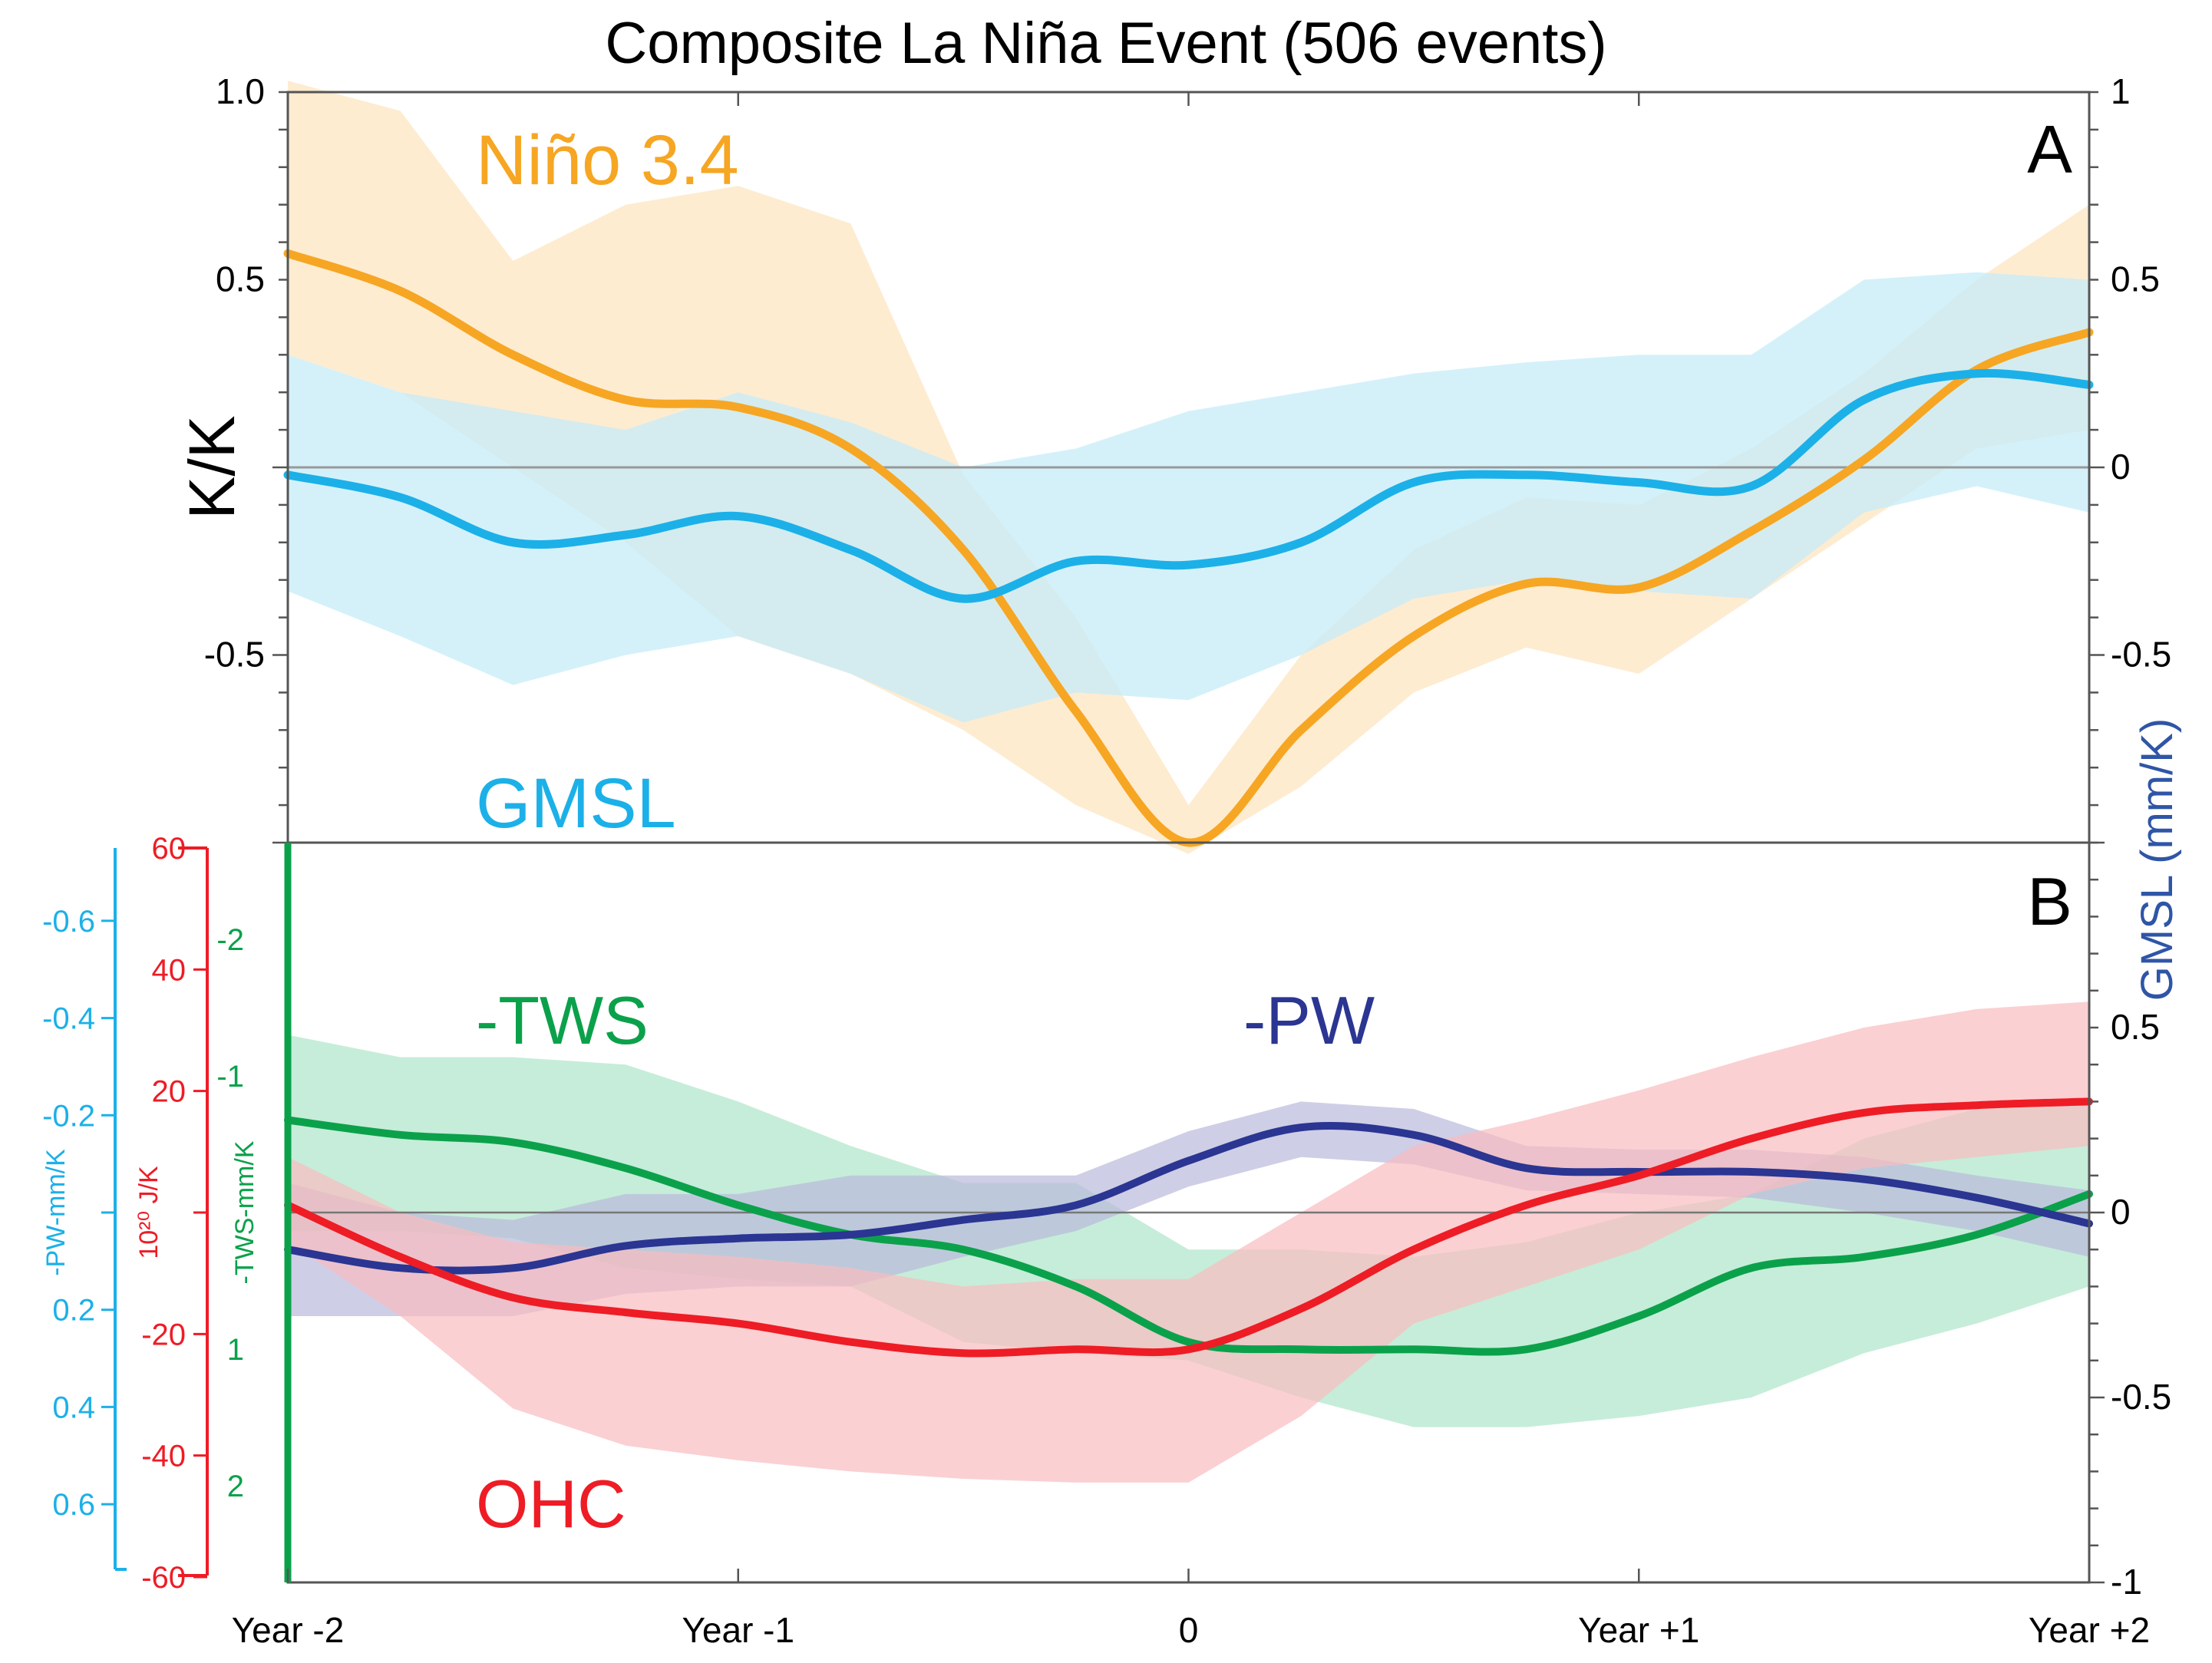  Describe the element at coordinates (212, 467) in the screenshot. I see `panel-a-left-axis-label: K/K` at that location.